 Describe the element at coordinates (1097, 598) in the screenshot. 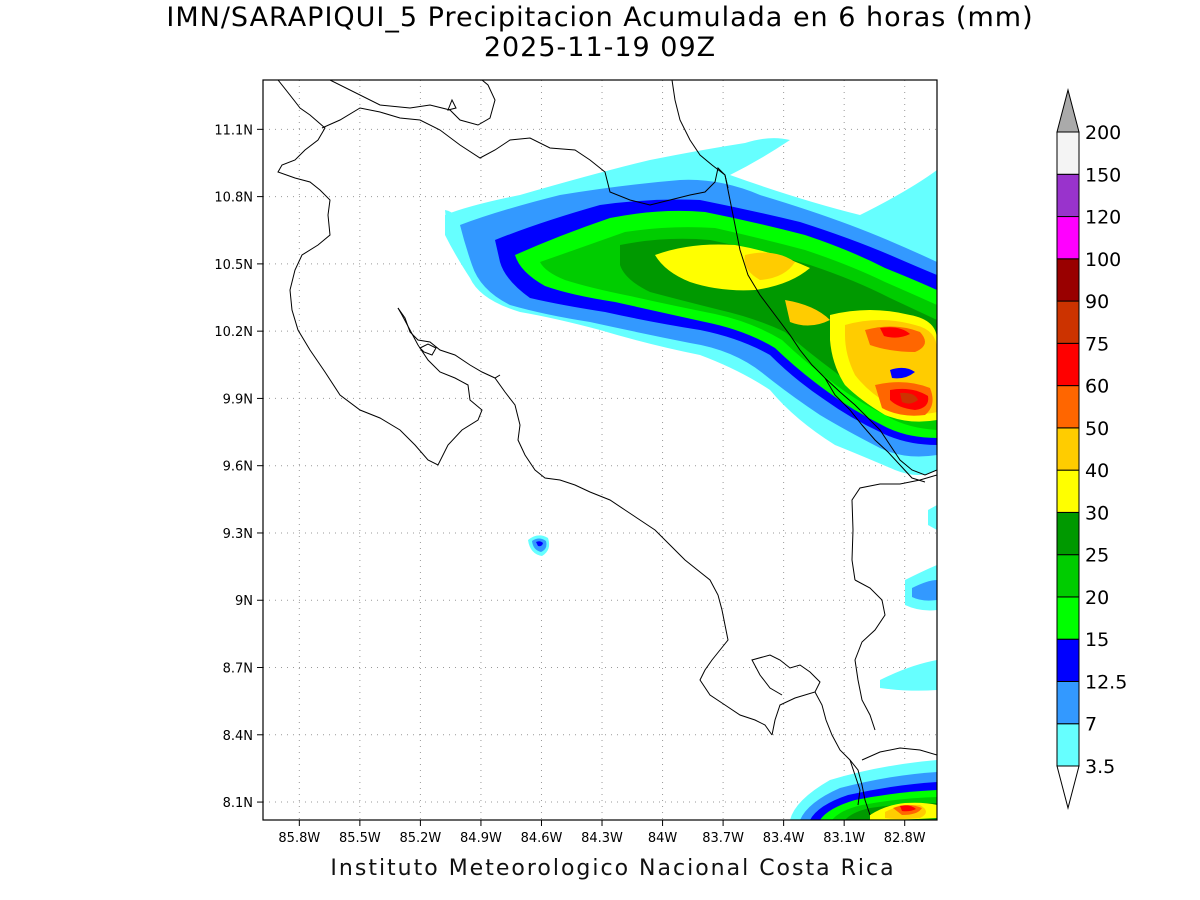

I see `colorbar-label: 20` at that location.